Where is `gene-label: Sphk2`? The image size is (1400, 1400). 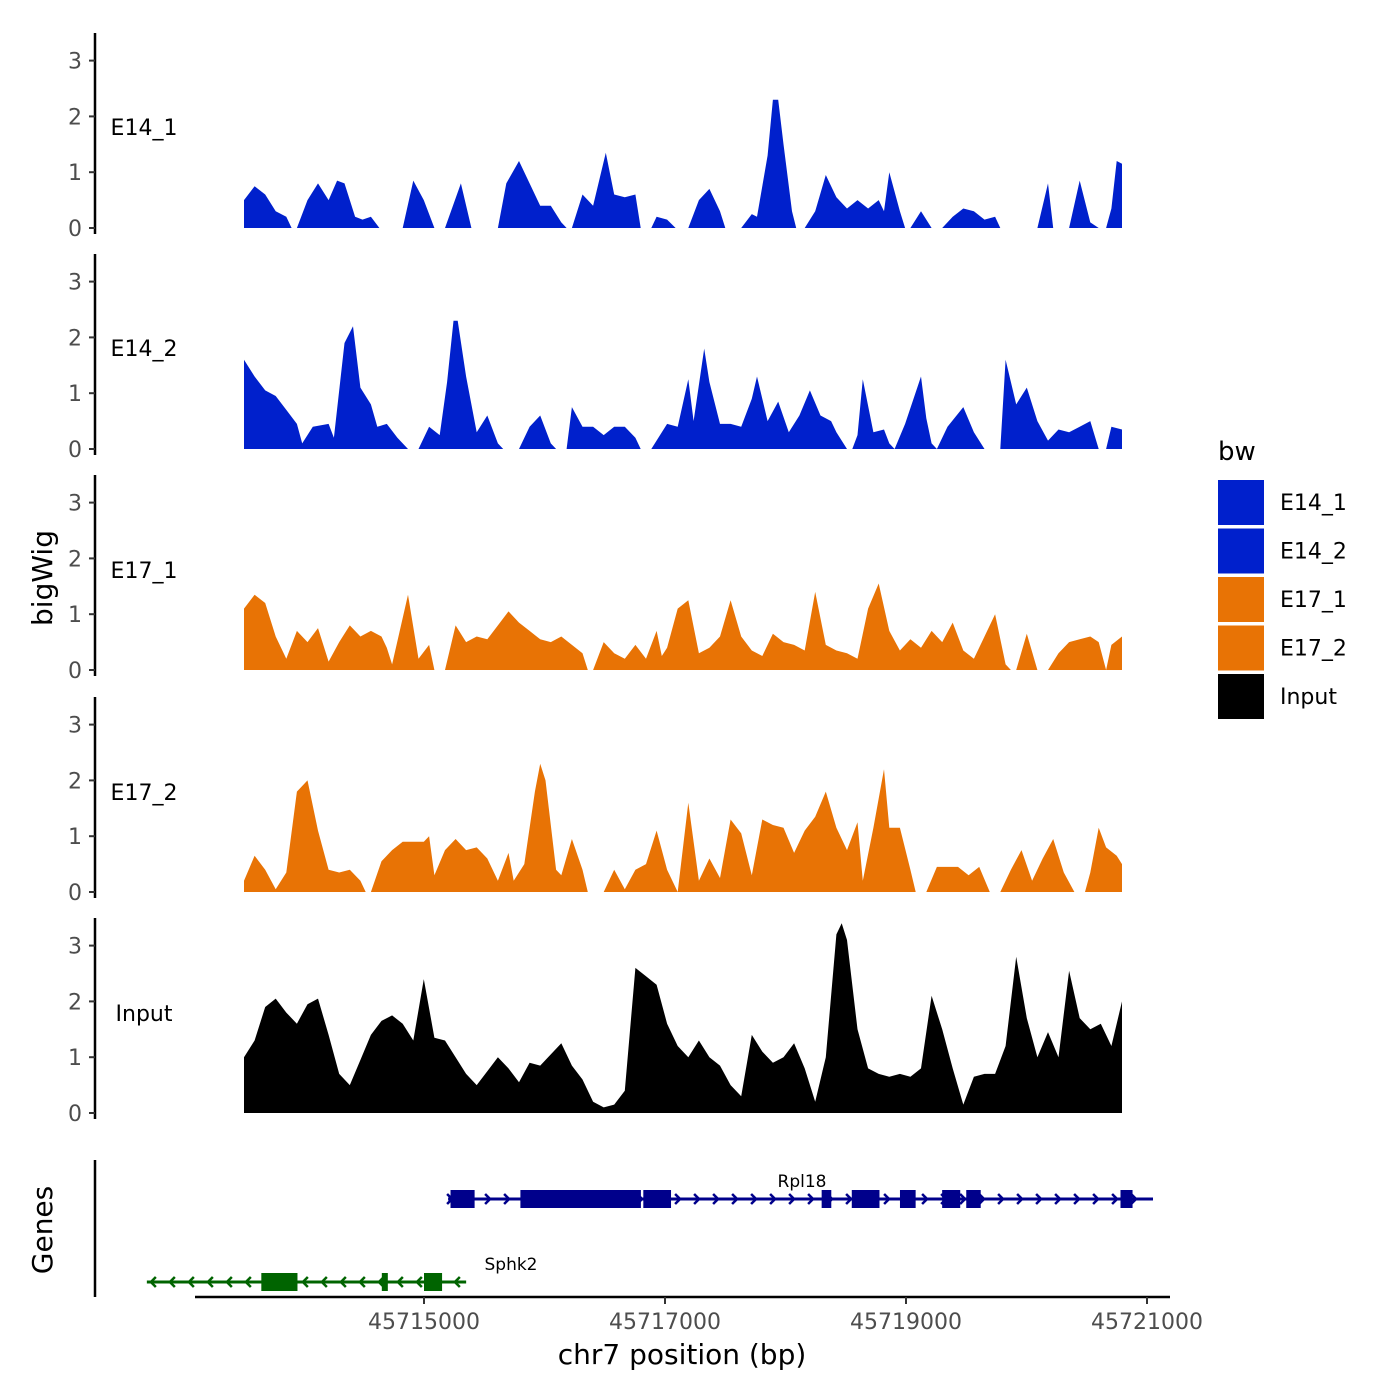
gene-label: Sphk2 is located at coordinates (510, 1265).